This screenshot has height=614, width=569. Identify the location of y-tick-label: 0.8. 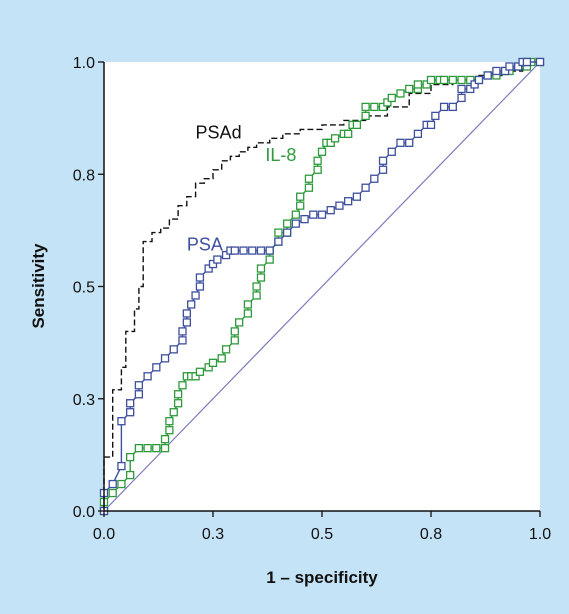
(84, 175).